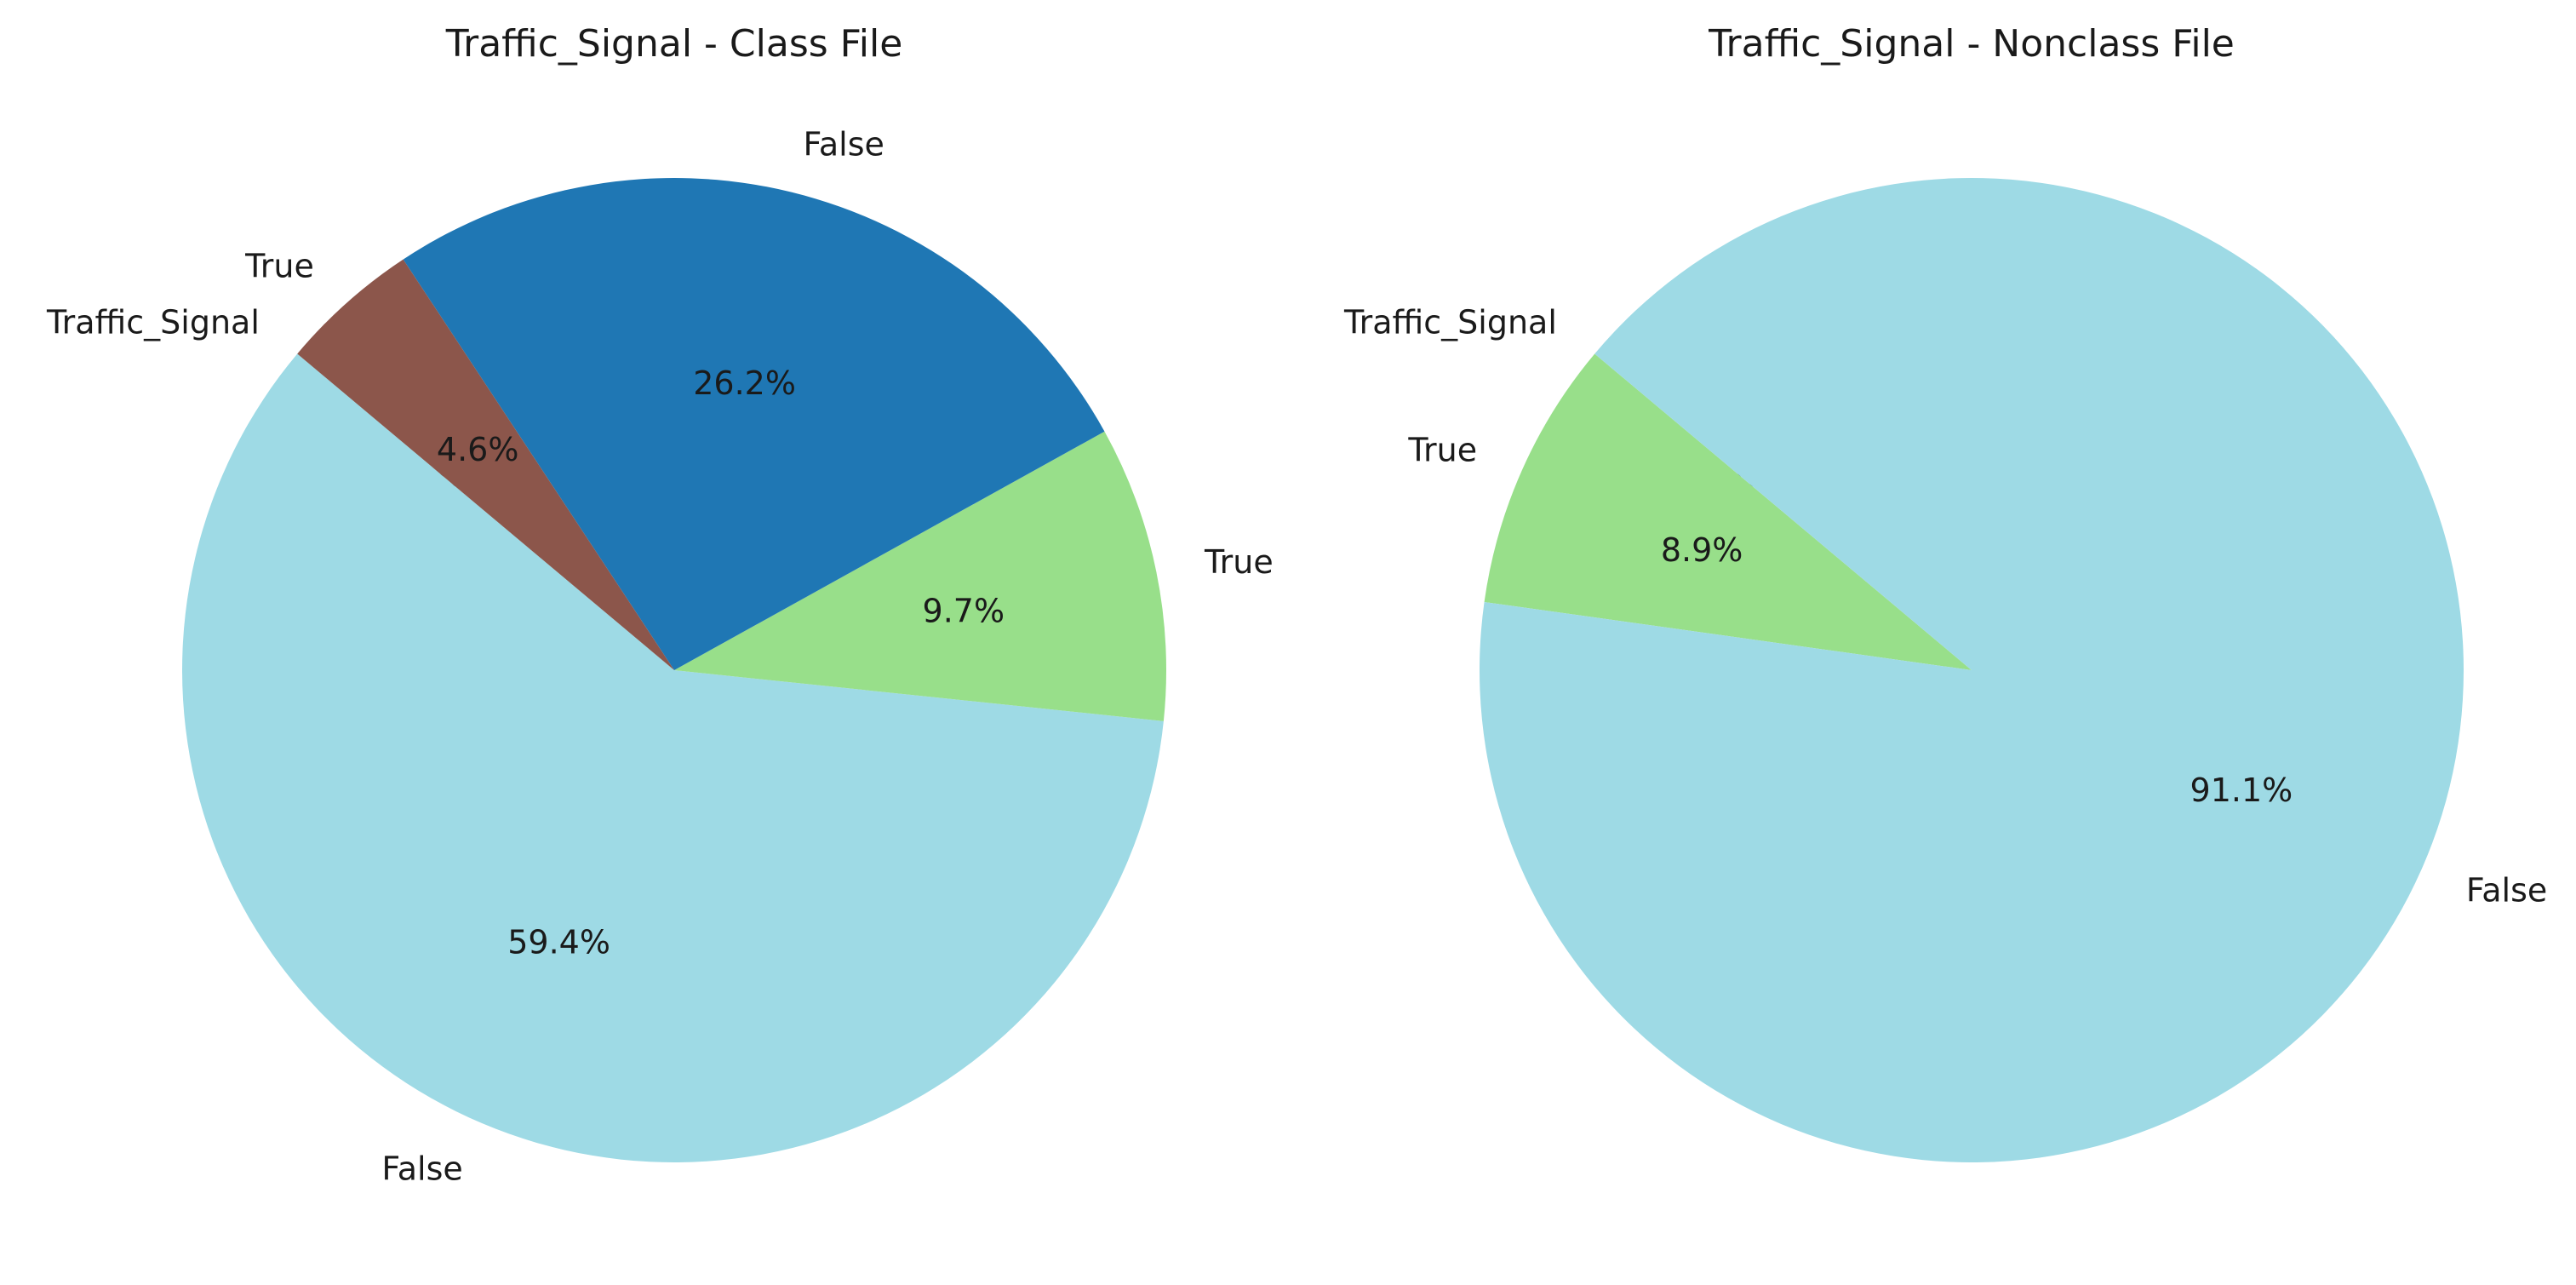  What do you see at coordinates (674, 44) in the screenshot?
I see `chart-title-class-file: Traffic_Signal - Class File` at bounding box center [674, 44].